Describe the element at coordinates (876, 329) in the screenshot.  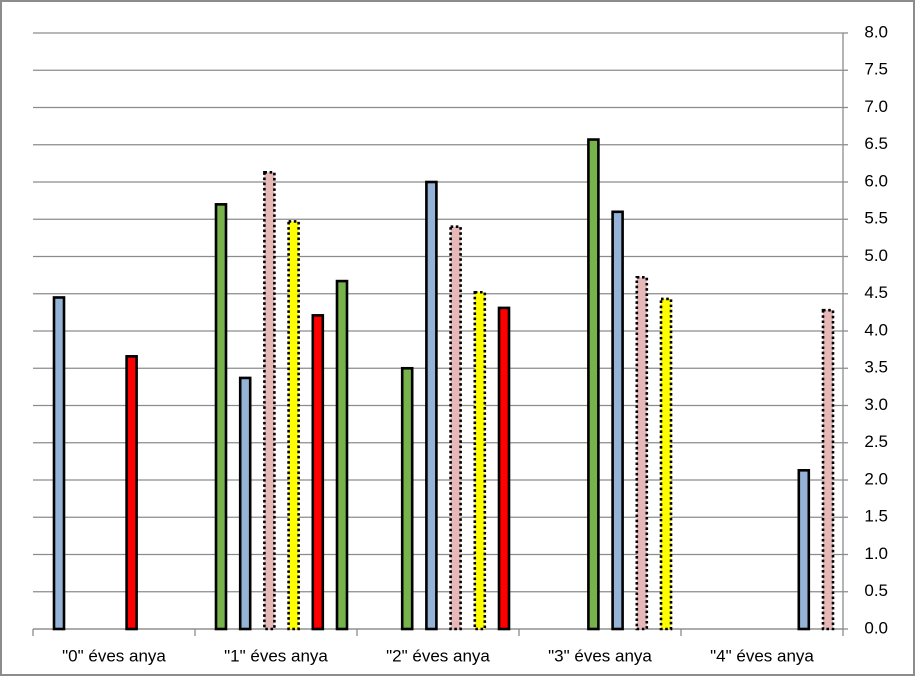
I see `y-tick-label: 4.0` at that location.